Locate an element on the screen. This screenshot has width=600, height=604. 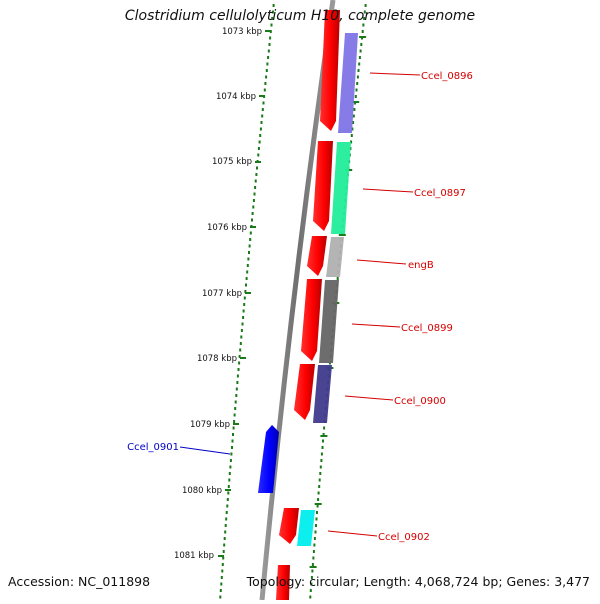
gene-label-ccel-0900: Ccel_0900 is located at coordinates (420, 401).